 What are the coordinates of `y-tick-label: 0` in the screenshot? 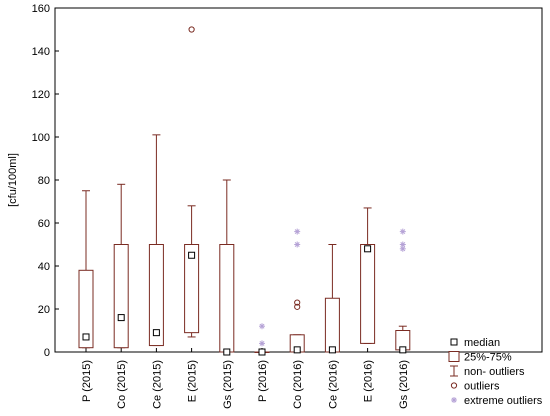 It's located at (47, 353).